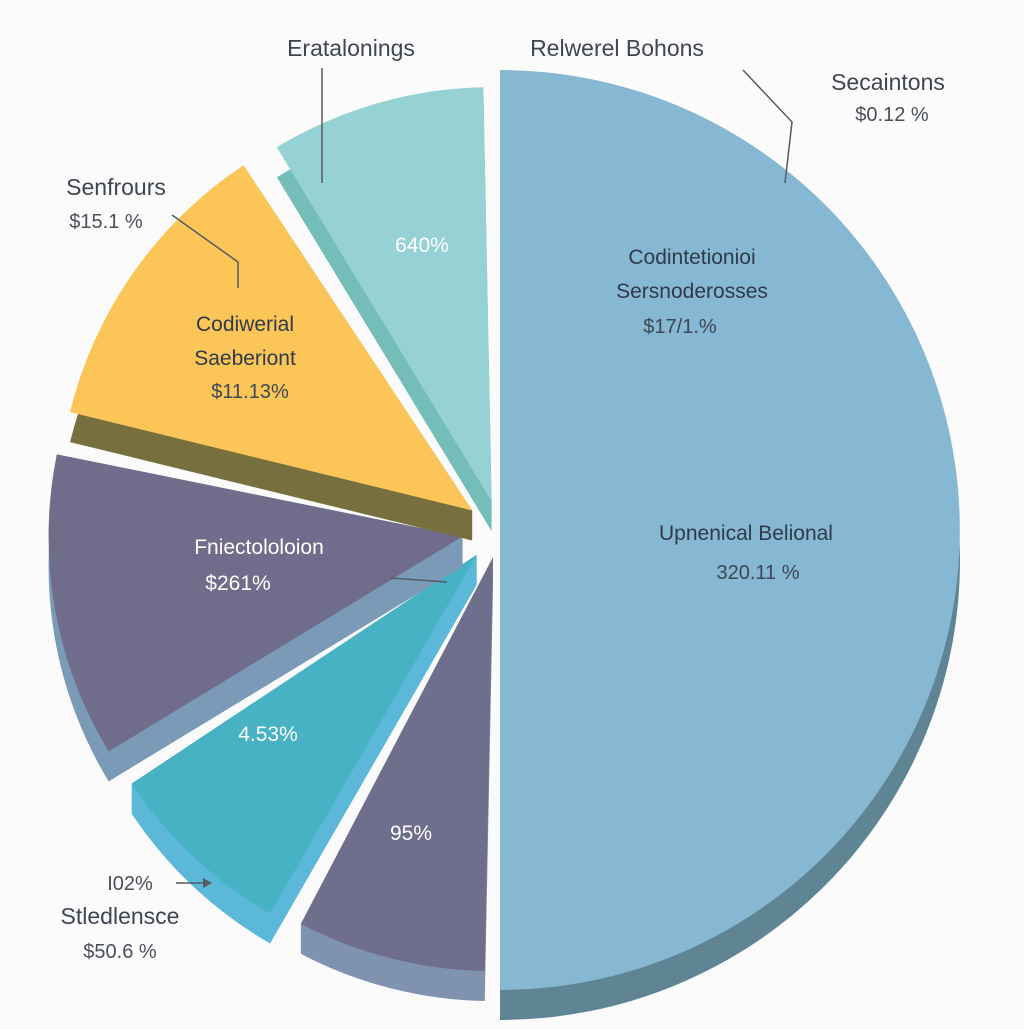 This screenshot has width=1024, height=1029. I want to click on annotation-eratalonings: Eratalonings, so click(351, 48).